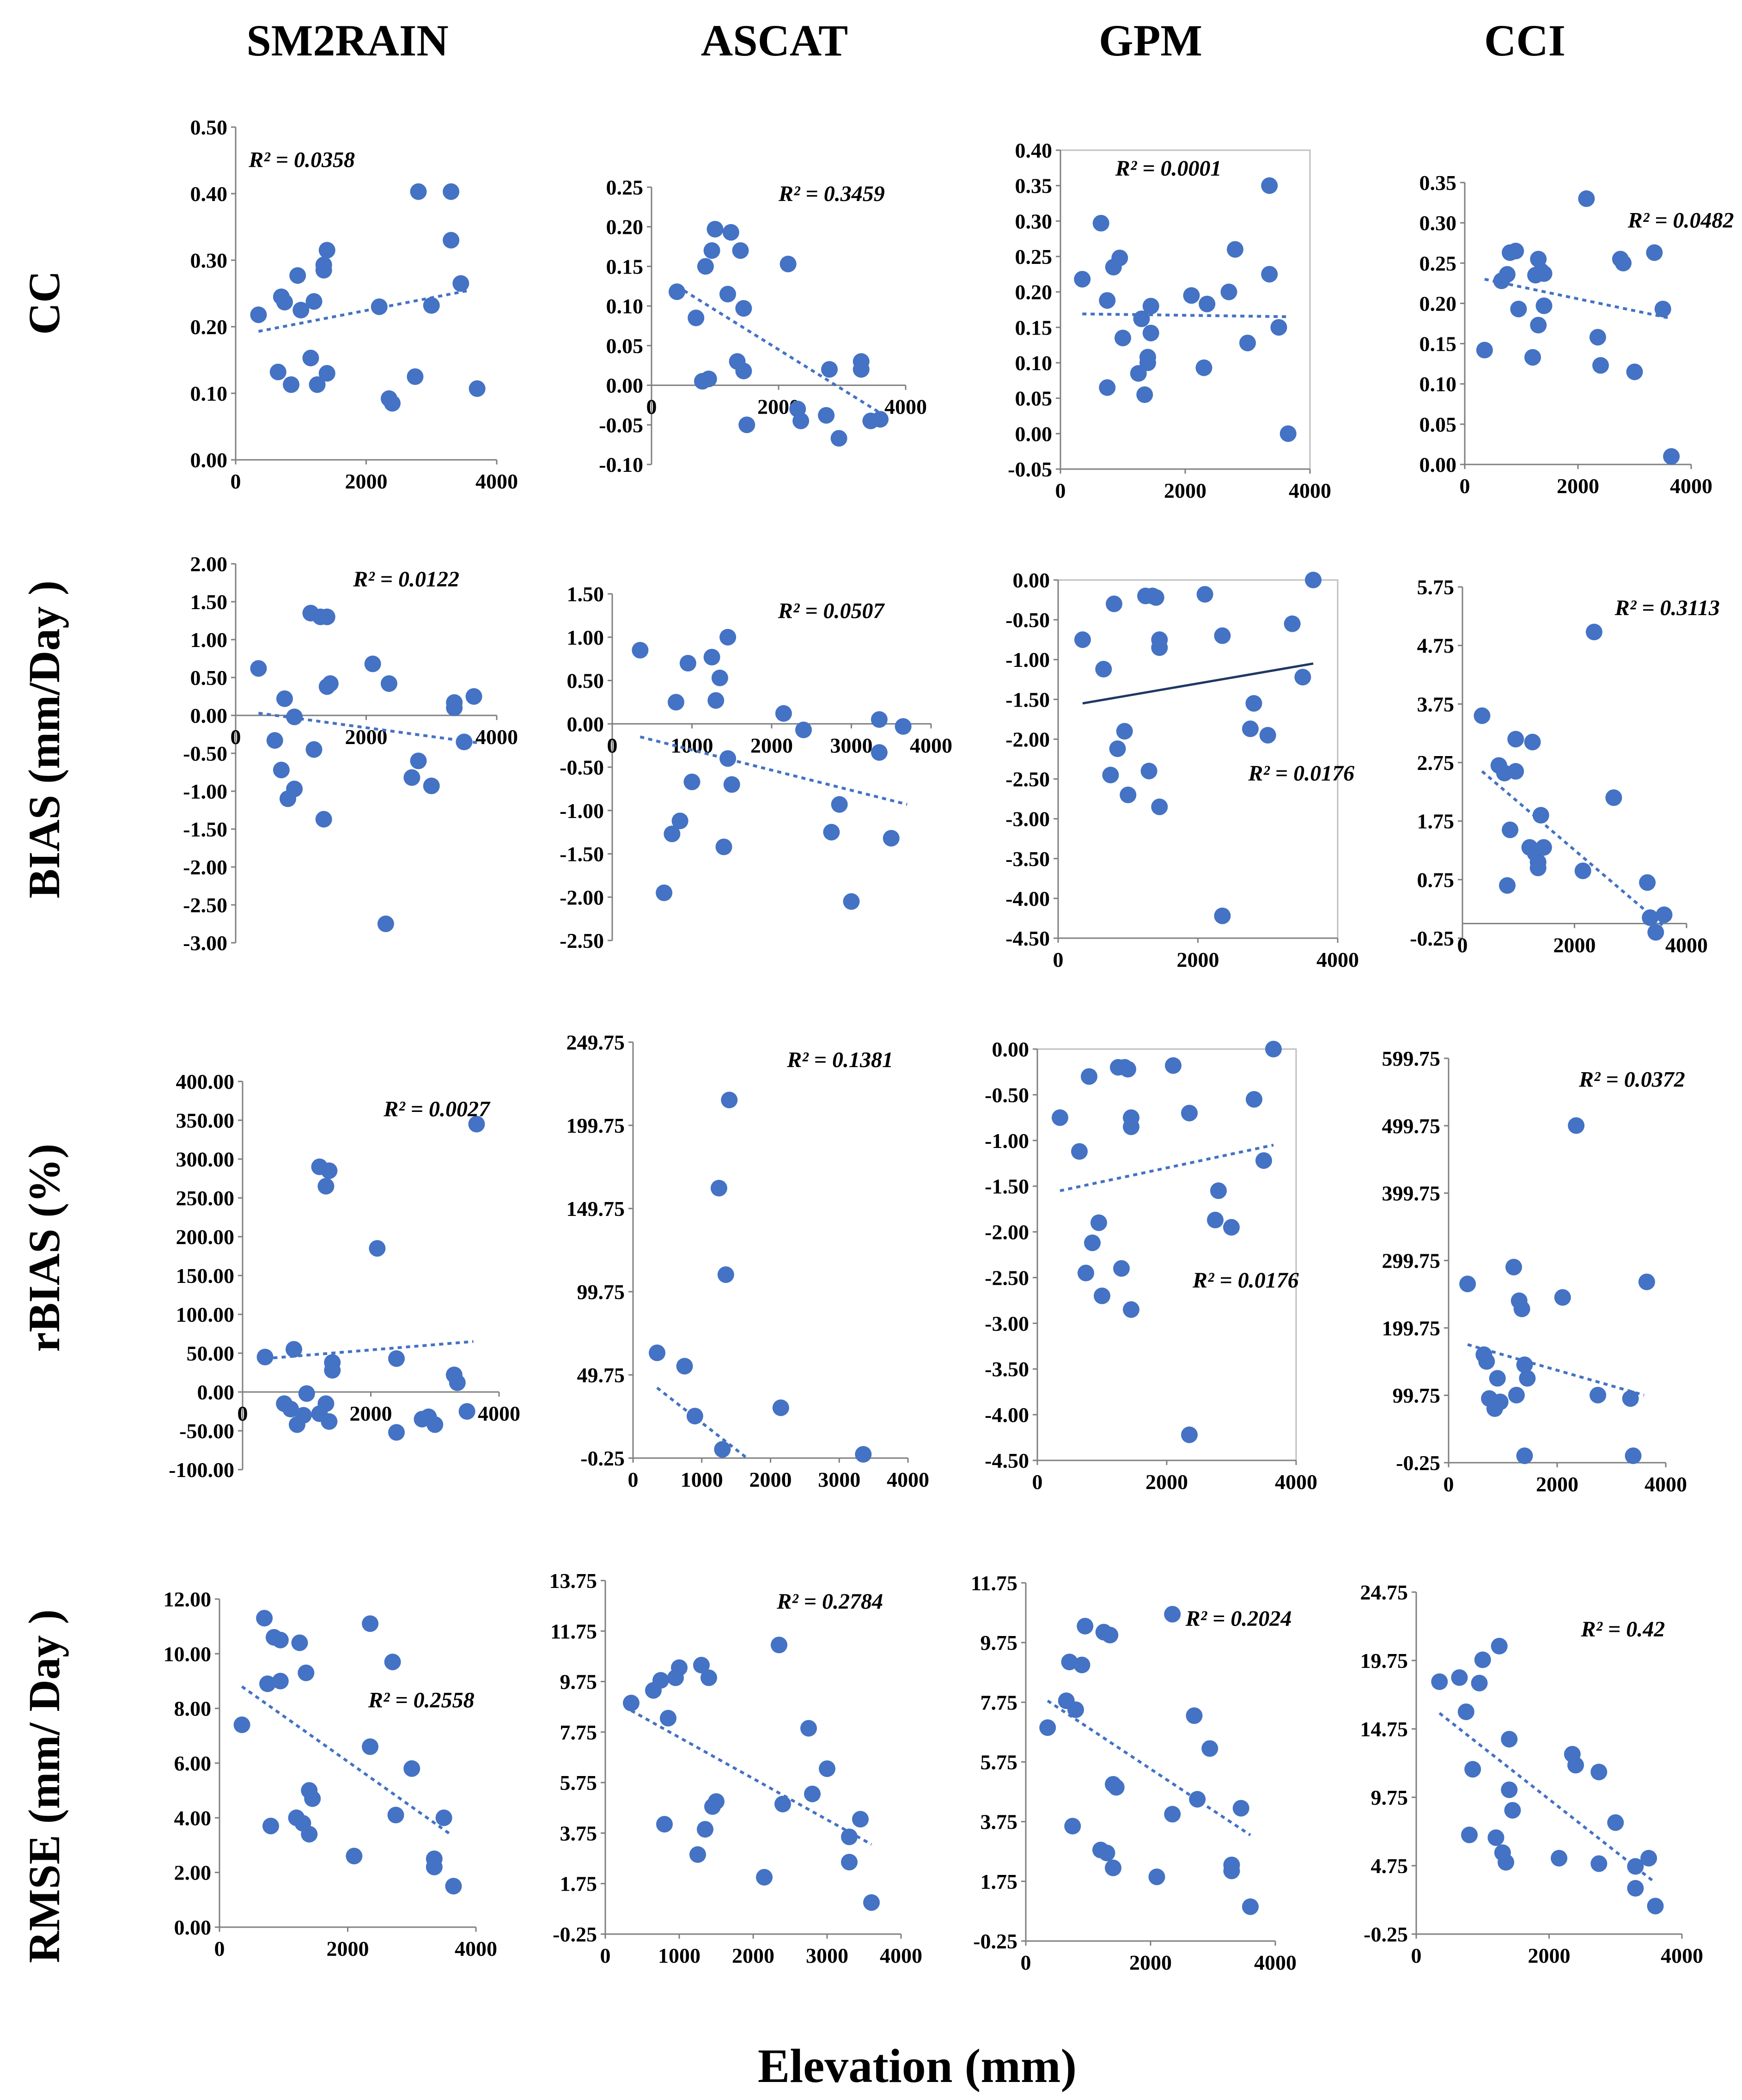  I want to click on trendline-rbias-sm2rain, so click(369, 1350).